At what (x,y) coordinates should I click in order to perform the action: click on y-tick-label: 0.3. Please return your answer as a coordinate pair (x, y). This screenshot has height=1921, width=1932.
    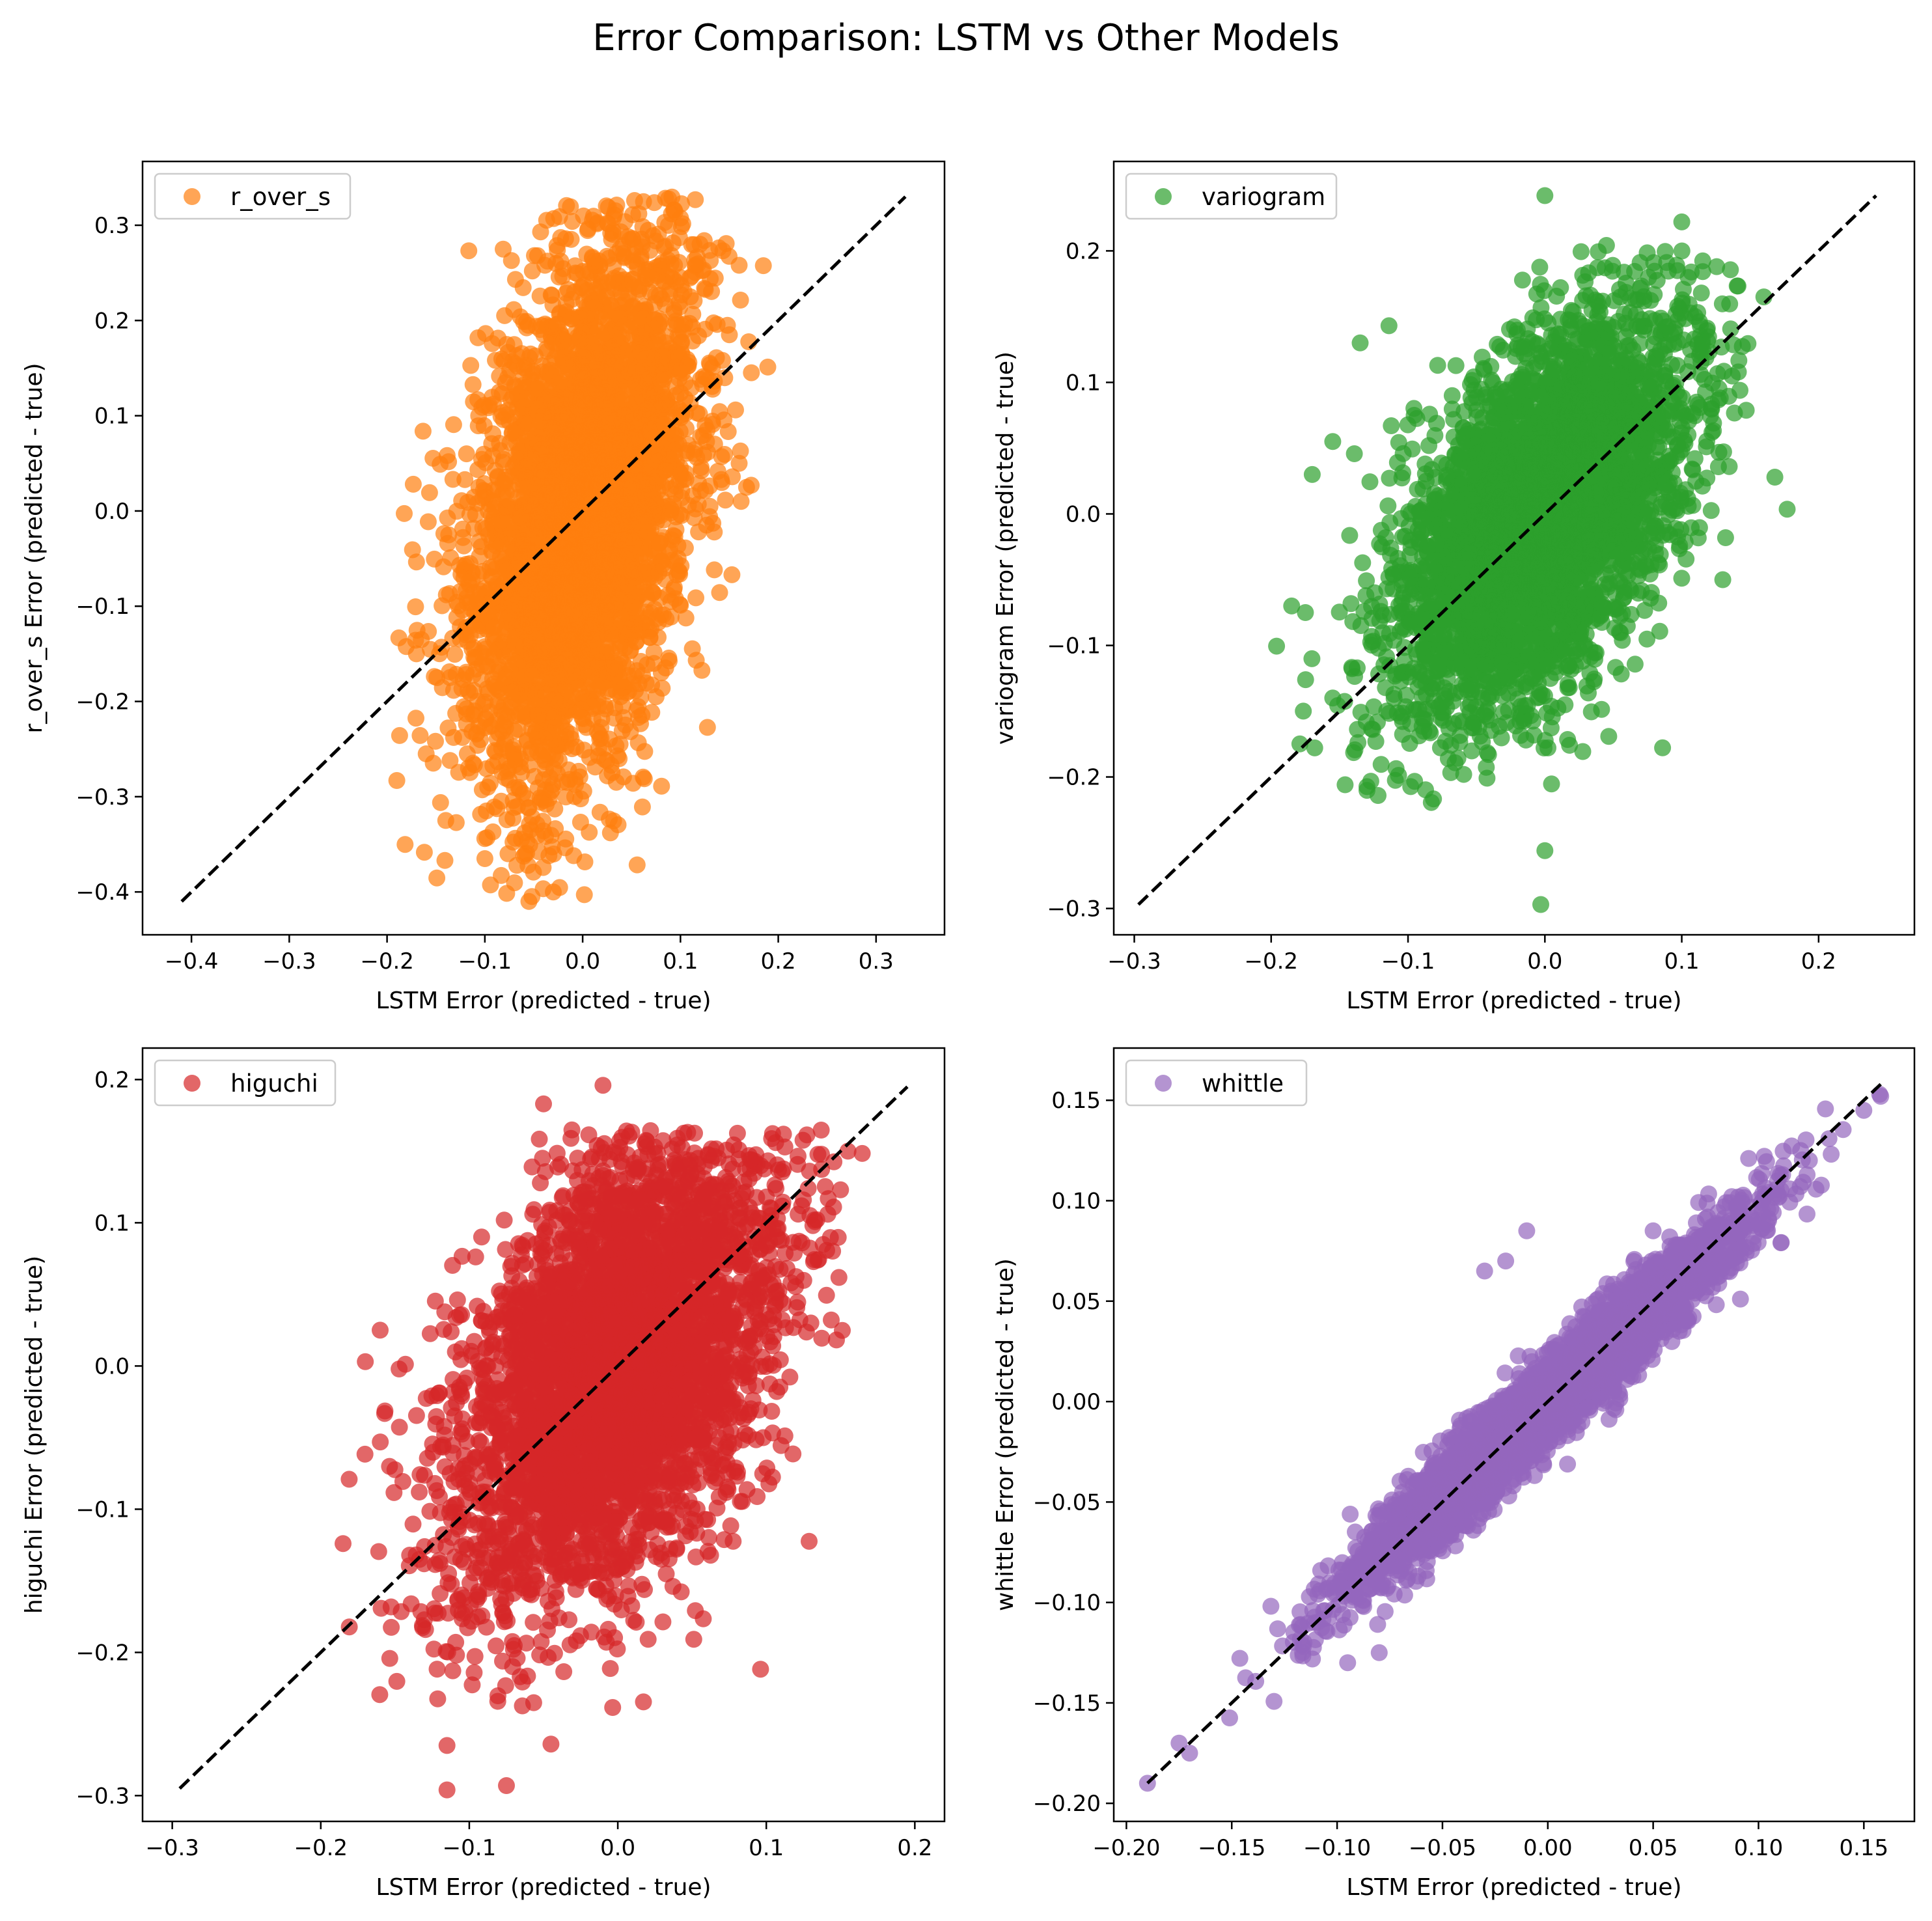
    Looking at the image, I should click on (112, 226).